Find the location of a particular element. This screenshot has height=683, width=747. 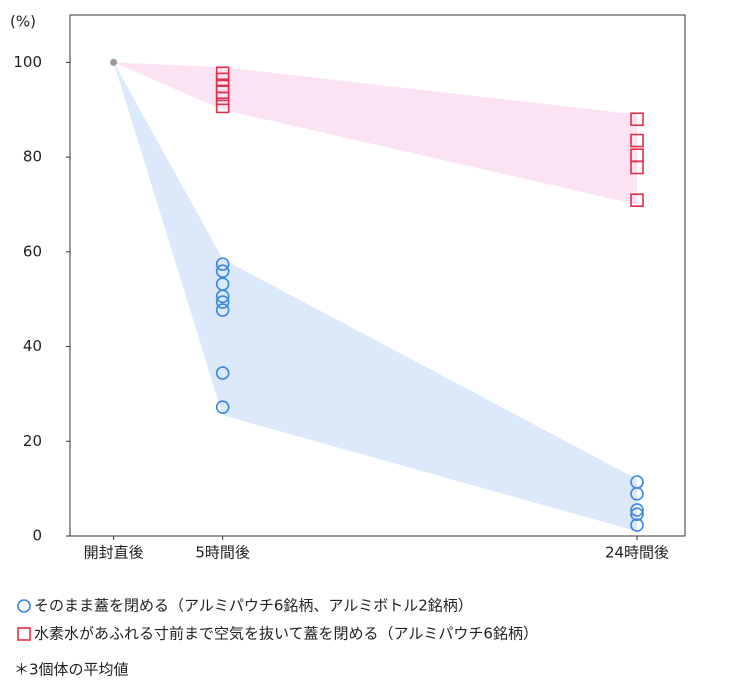

y-axis-label: (%) is located at coordinates (23, 22).